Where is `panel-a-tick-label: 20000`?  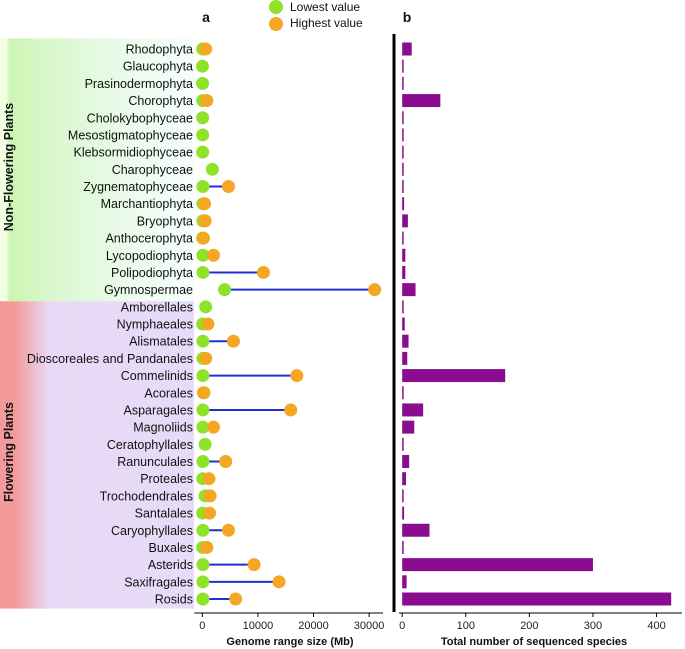
panel-a-tick-label: 20000 is located at coordinates (313, 626).